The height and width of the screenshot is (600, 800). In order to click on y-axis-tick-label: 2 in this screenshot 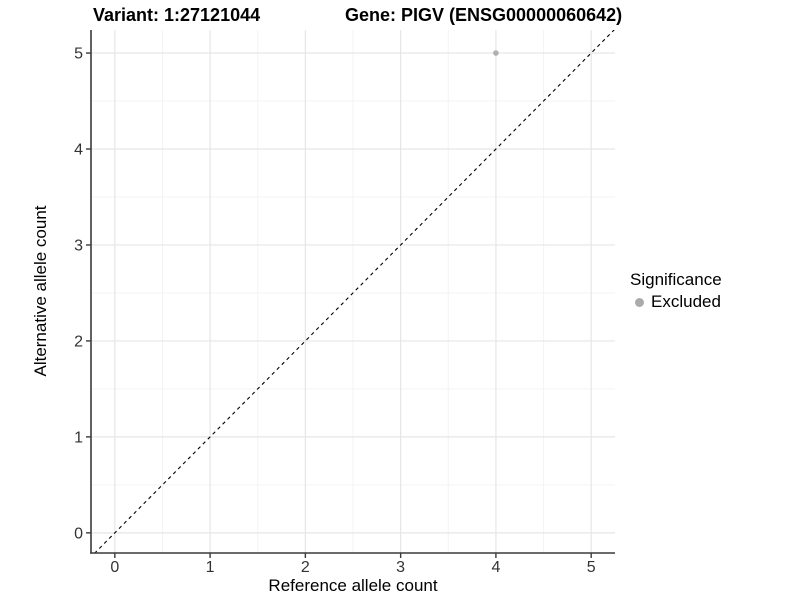, I will do `click(78, 341)`.